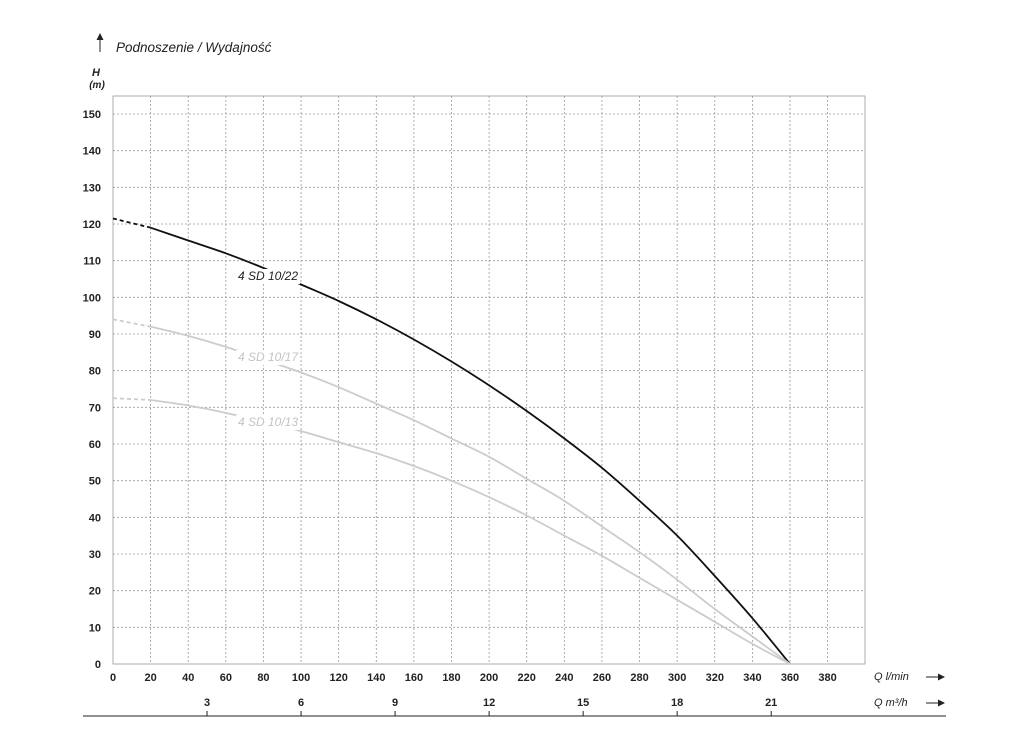 This screenshot has height=732, width=1024. Describe the element at coordinates (414, 678) in the screenshot. I see `x-tick-label: 160` at that location.